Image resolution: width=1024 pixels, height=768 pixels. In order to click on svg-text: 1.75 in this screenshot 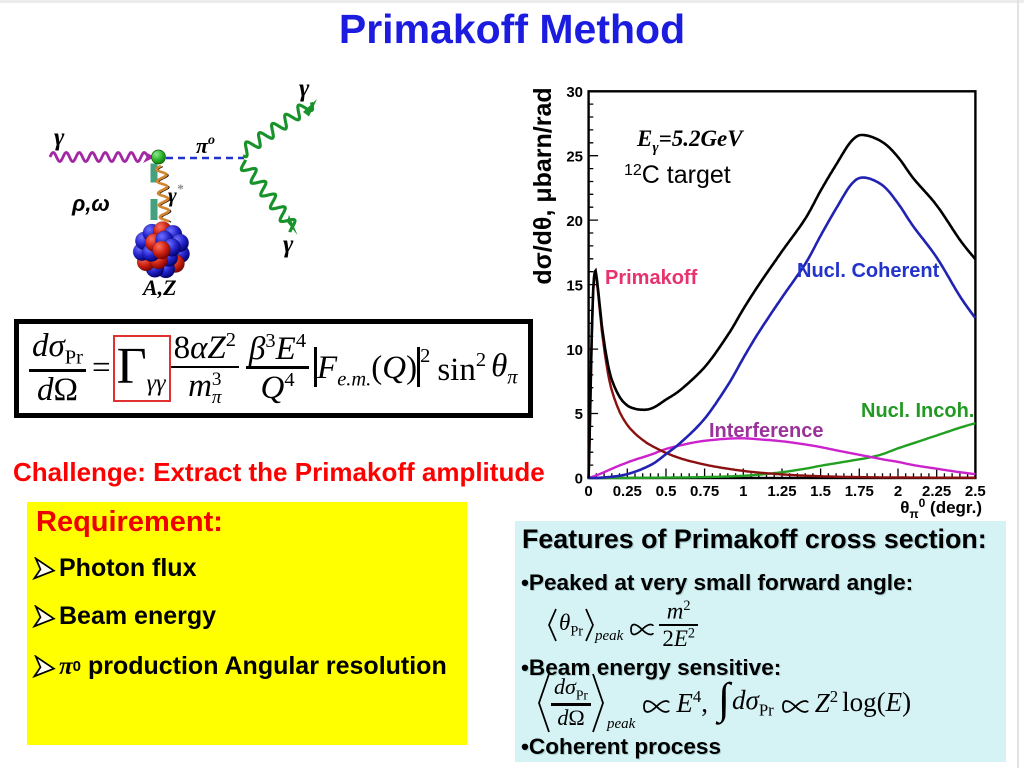, I will do `click(859, 491)`.